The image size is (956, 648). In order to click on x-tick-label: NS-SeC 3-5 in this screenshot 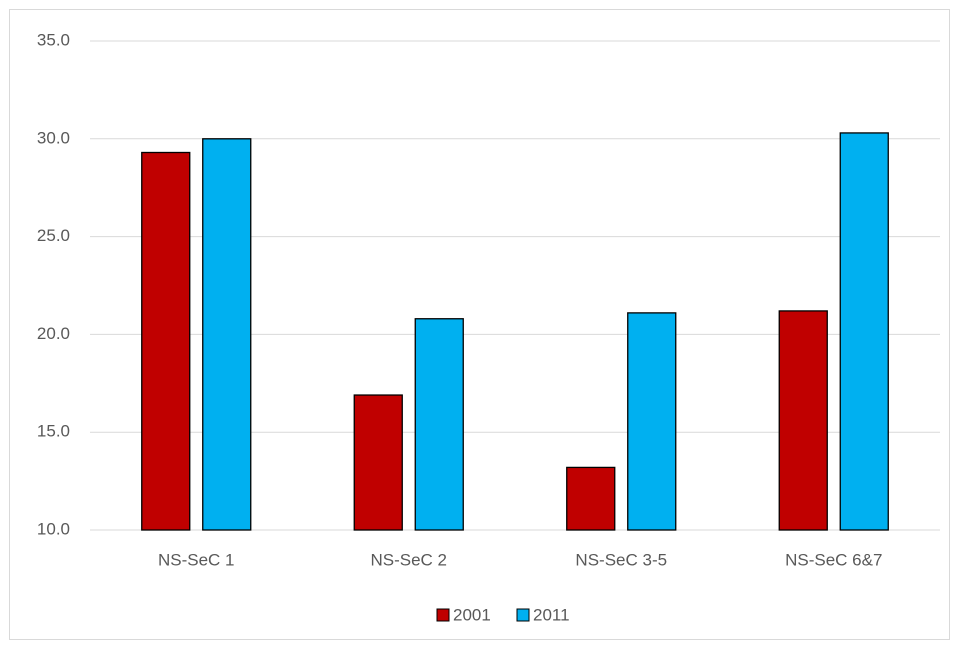, I will do `click(621, 559)`.